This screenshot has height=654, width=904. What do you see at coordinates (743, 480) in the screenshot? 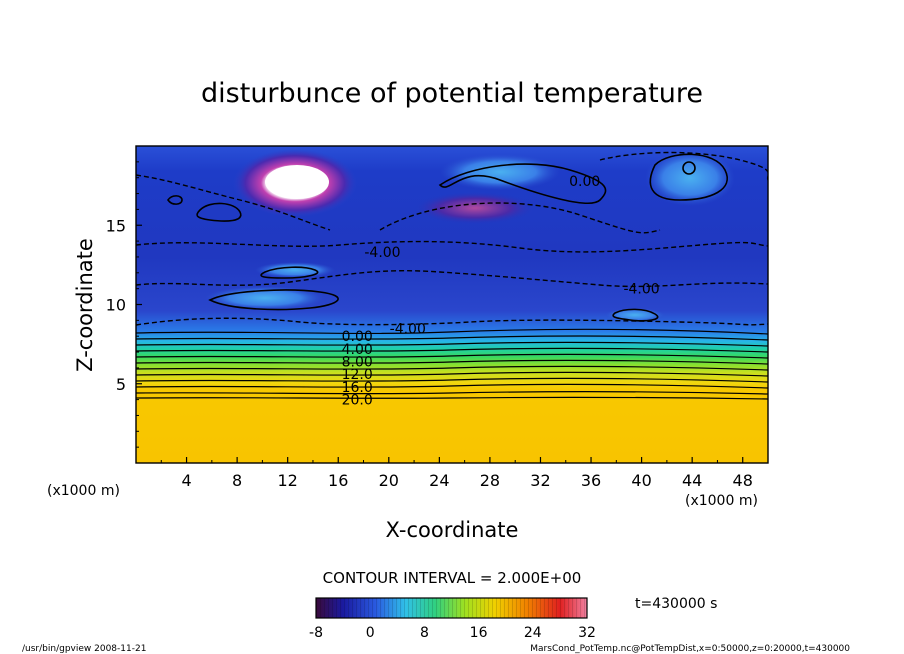
I see `x-tick-label: 48` at bounding box center [743, 480].